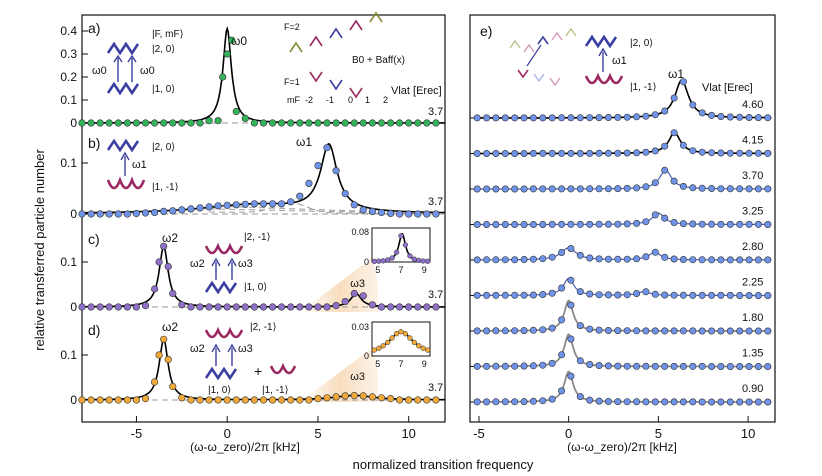  I want to click on inset-y-tick-label: 0.03, so click(360, 327).